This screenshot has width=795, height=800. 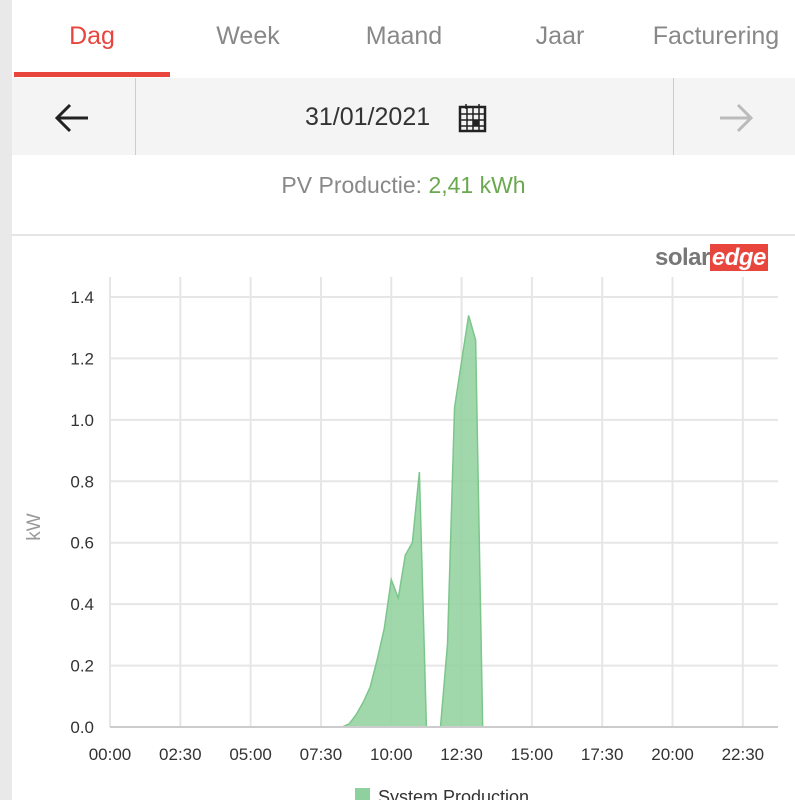 What do you see at coordinates (34, 527) in the screenshot?
I see `y-axis-label: kW` at bounding box center [34, 527].